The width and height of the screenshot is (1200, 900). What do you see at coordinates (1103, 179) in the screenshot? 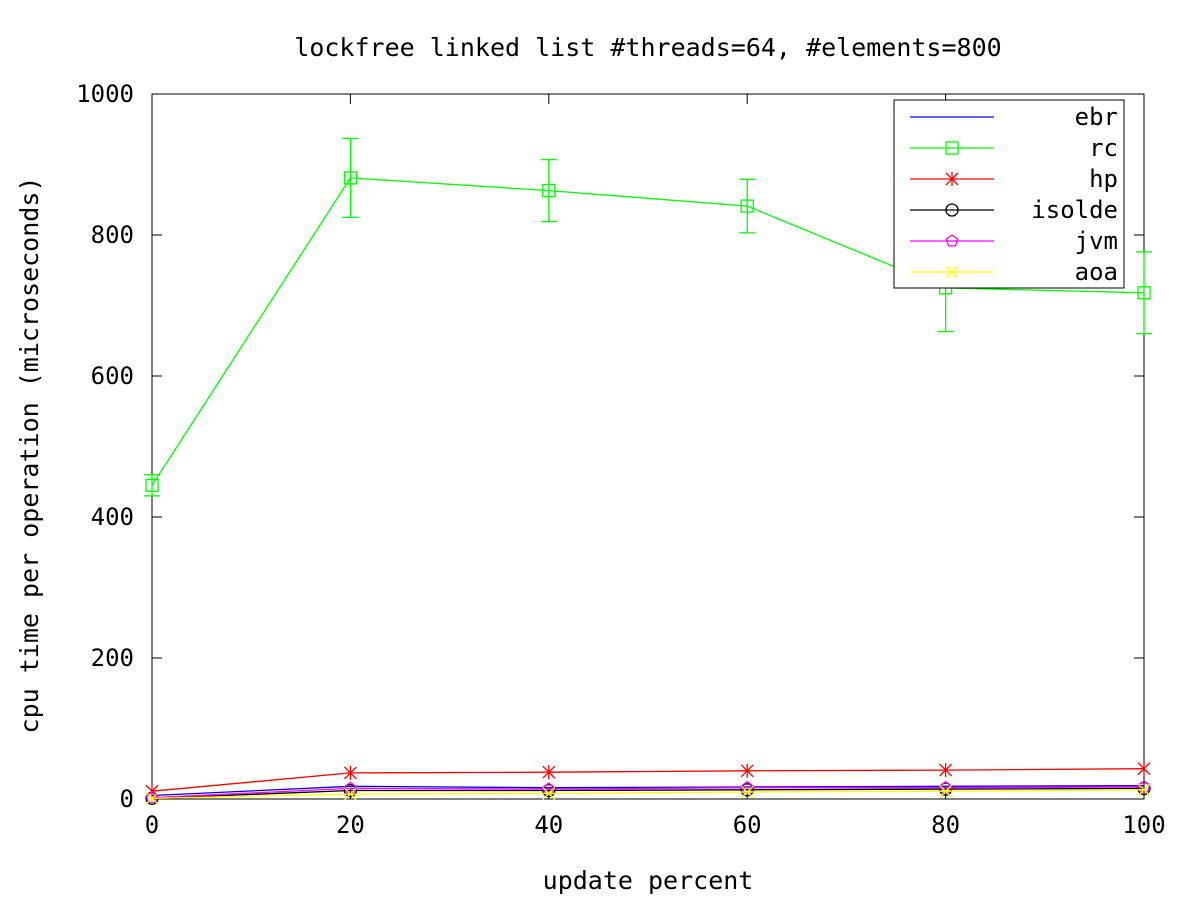
I see `legend-label-hp: hp` at bounding box center [1103, 179].